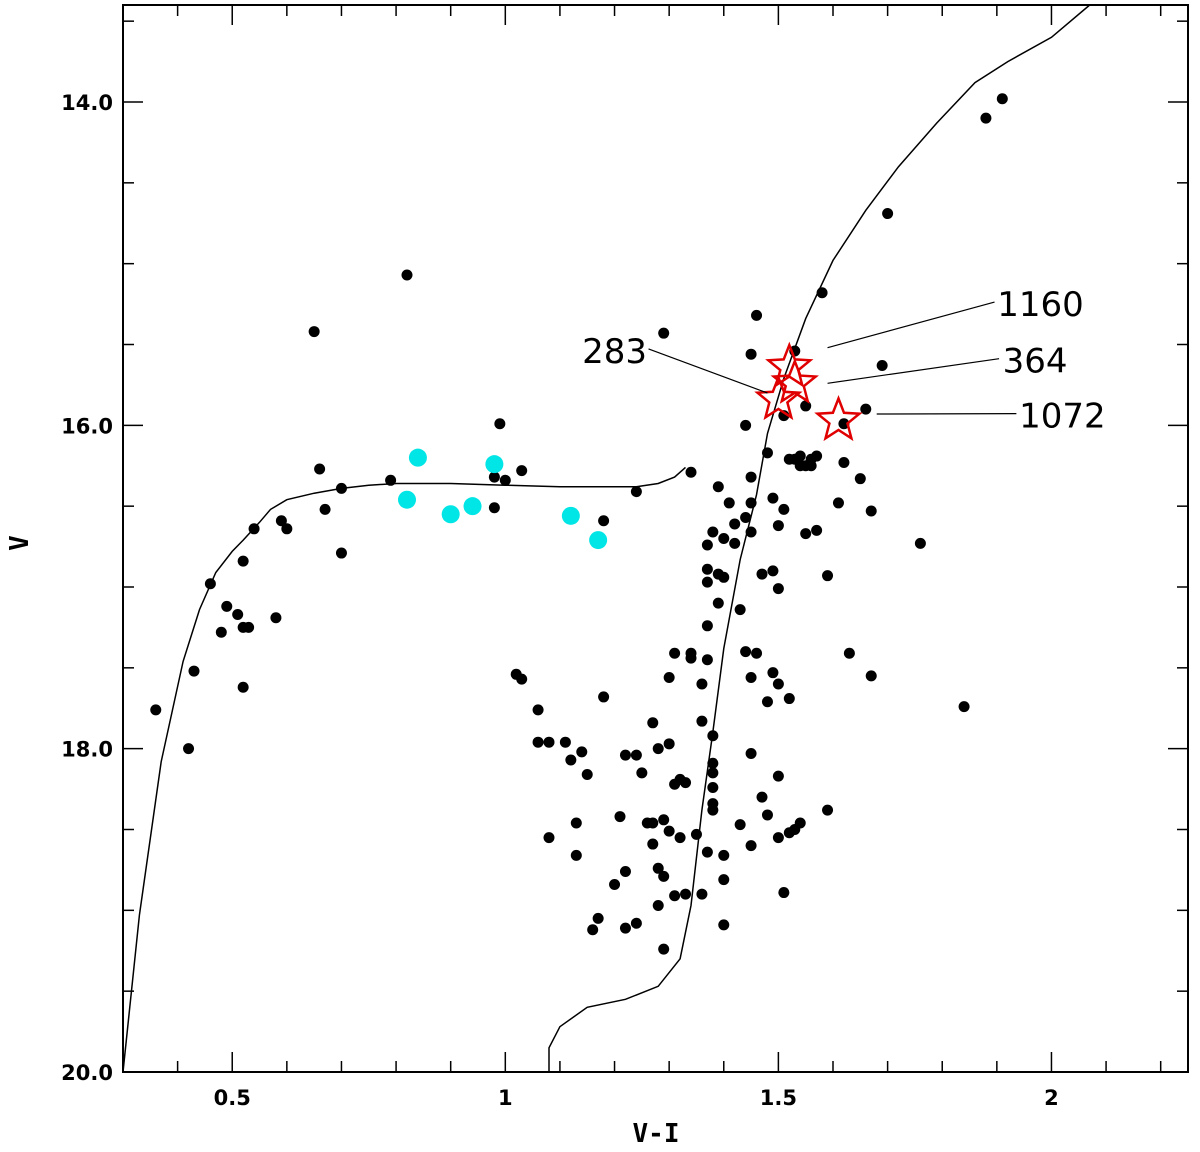  I want to click on x-axis-label: V-I, so click(656, 1134).